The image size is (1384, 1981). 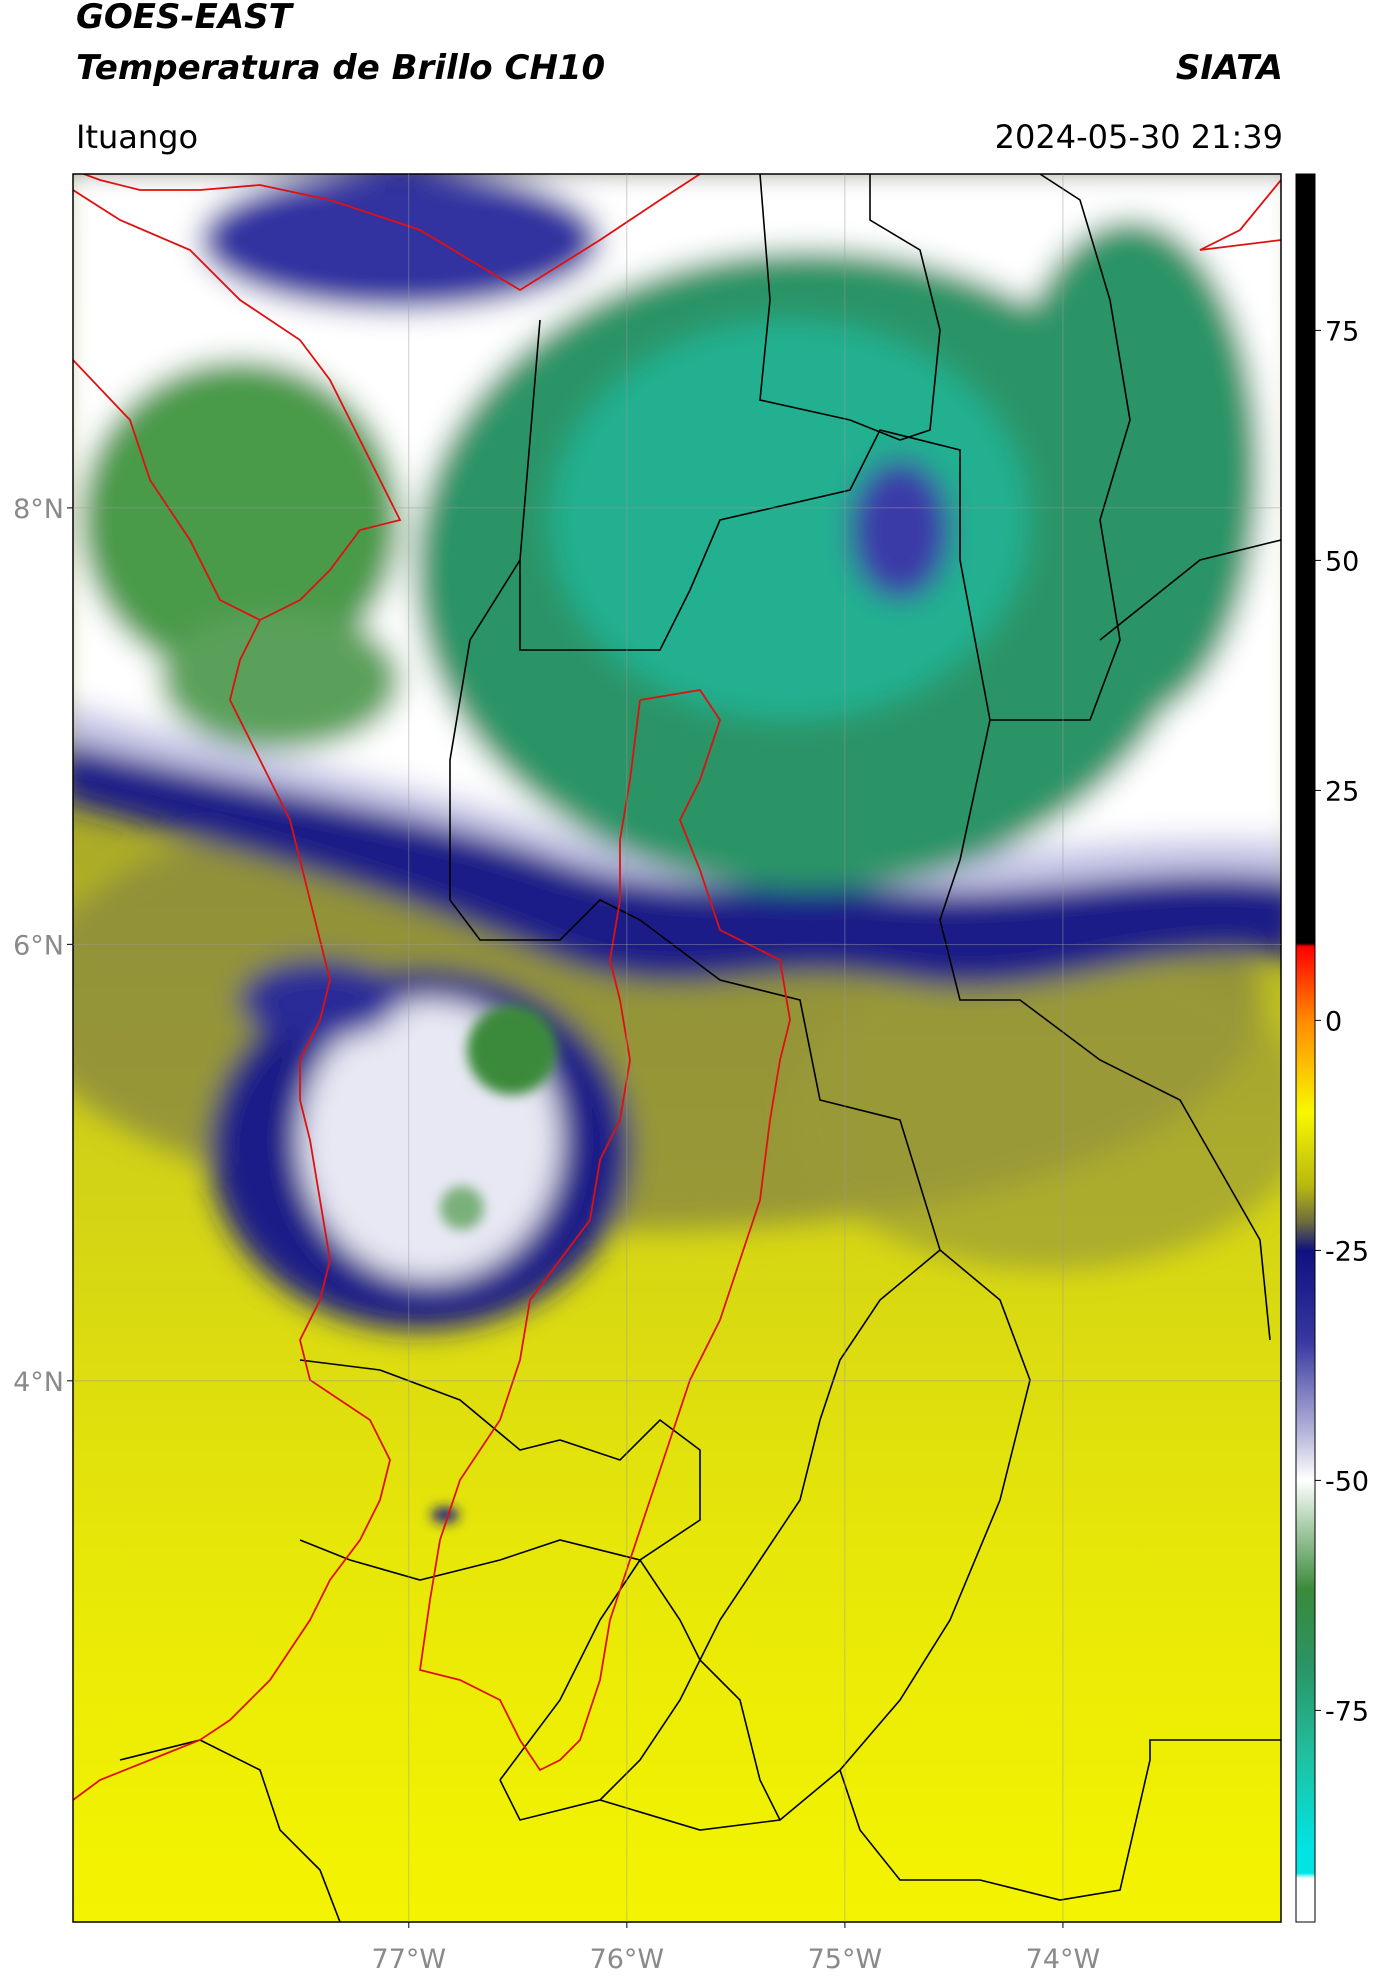 I want to click on colorbar-tick-label: 50, so click(x=1342, y=561).